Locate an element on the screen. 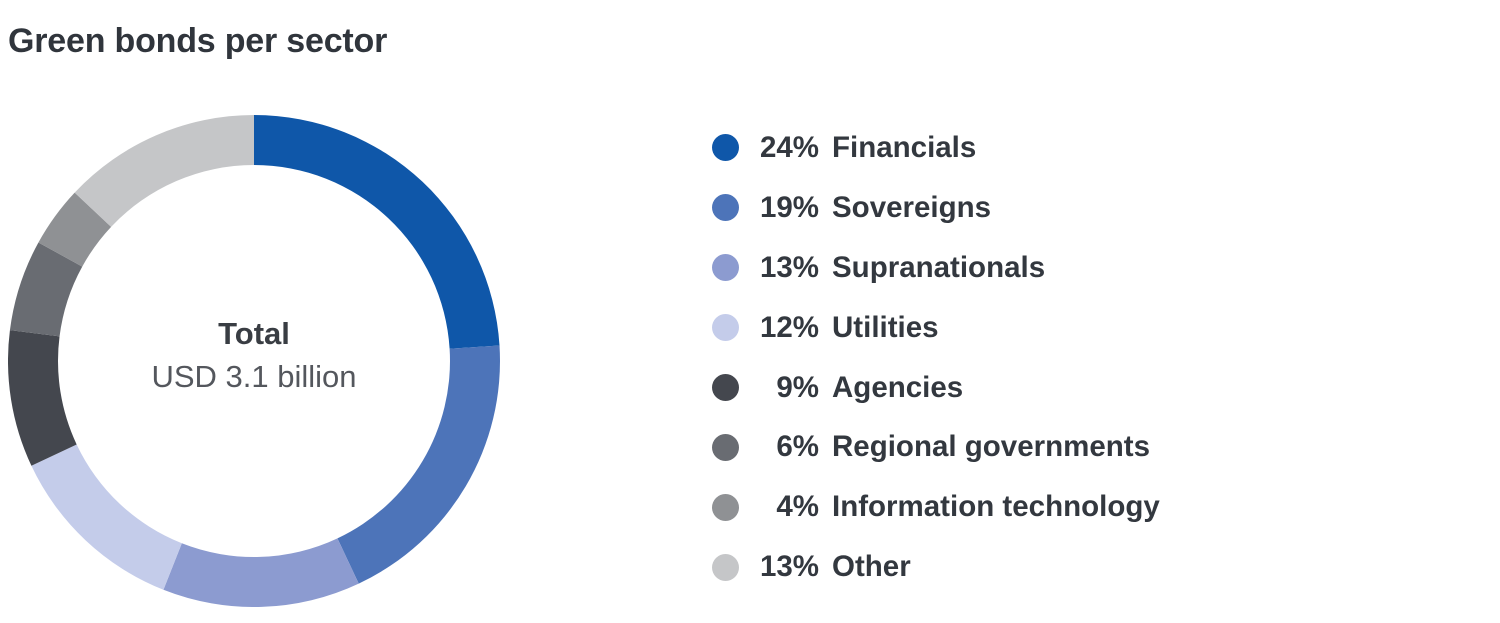 The image size is (1500, 623). legend-item-information-technology: 4% Information technology is located at coordinates (936, 507).